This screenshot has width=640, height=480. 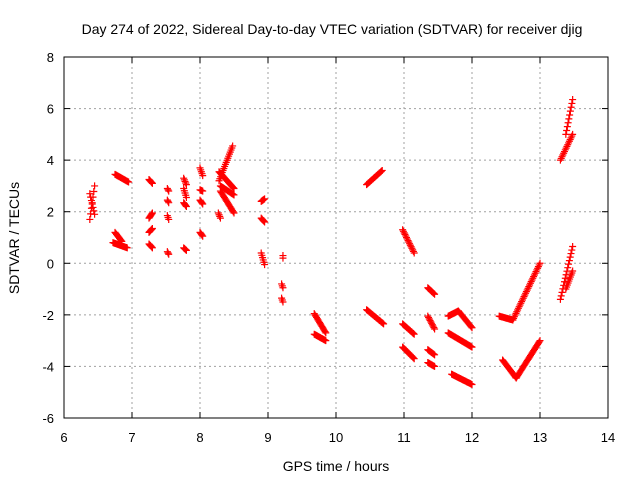 What do you see at coordinates (50, 263) in the screenshot?
I see `y-tick-label: 0` at bounding box center [50, 263].